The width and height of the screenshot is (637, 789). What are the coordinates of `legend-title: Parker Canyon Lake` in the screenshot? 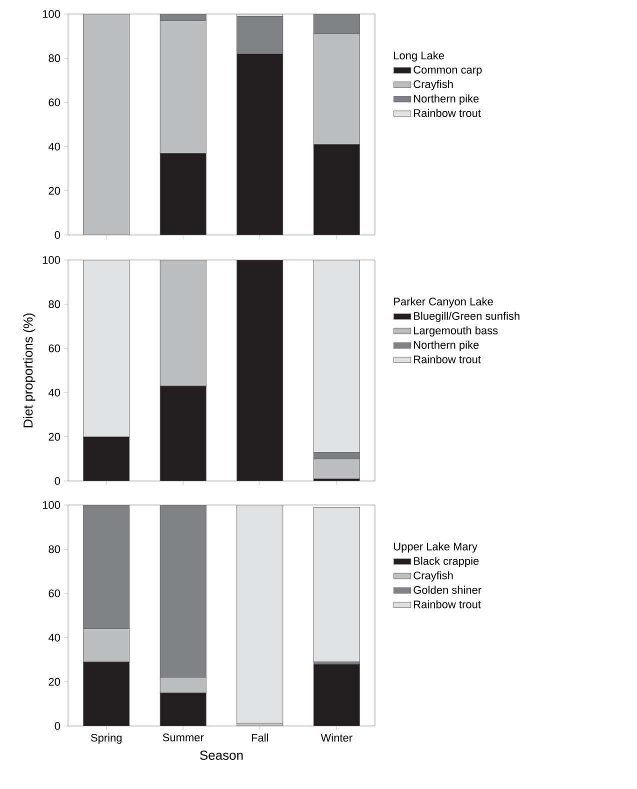 It's located at (443, 302).